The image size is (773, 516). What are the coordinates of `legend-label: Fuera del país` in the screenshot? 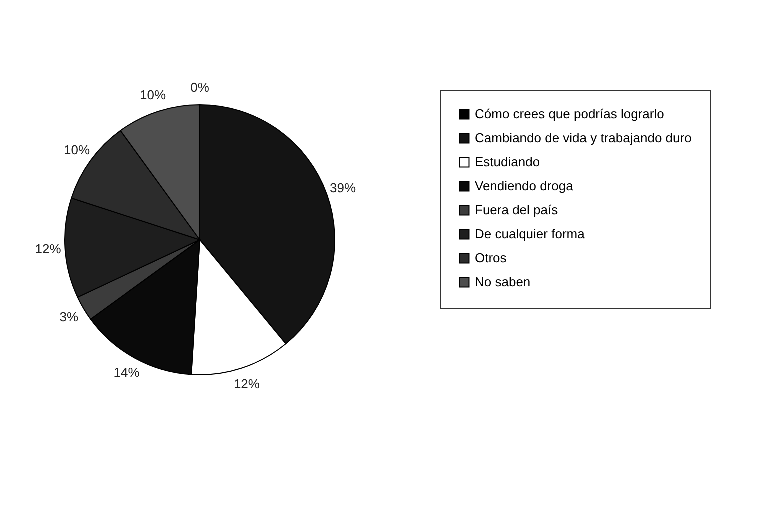 It's located at (517, 210).